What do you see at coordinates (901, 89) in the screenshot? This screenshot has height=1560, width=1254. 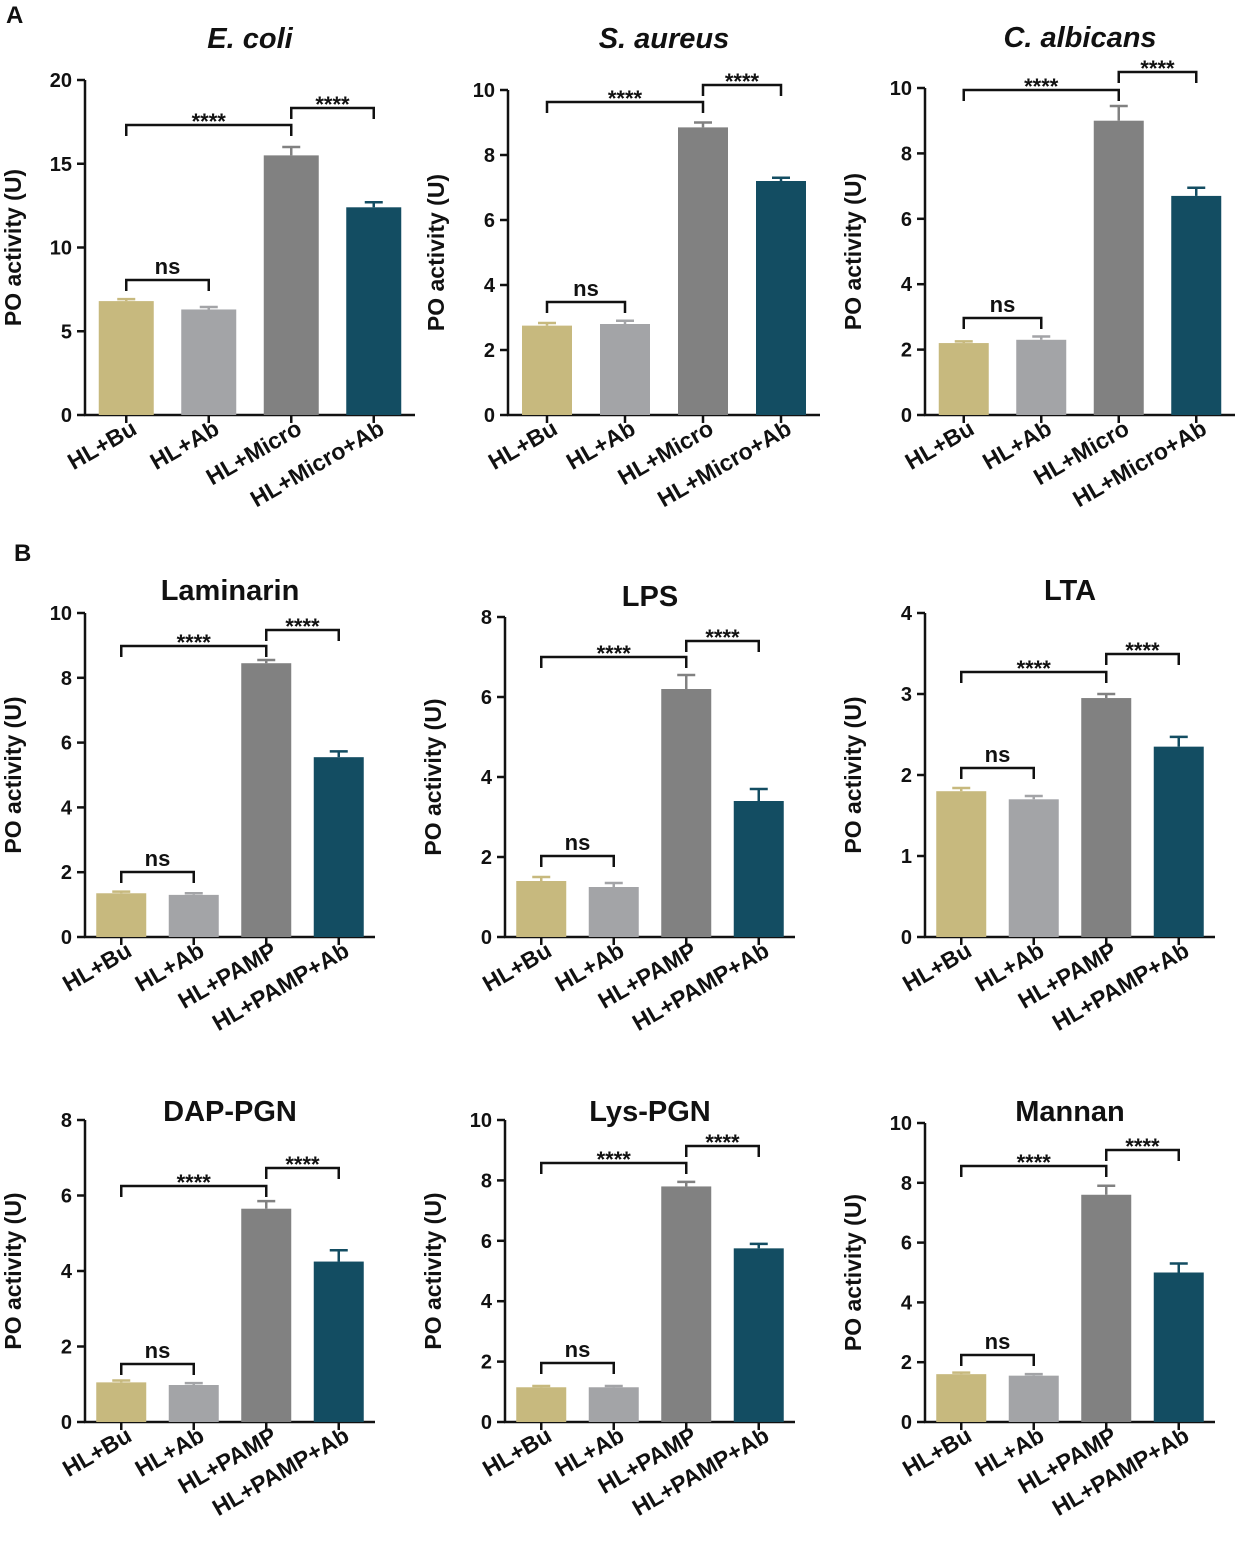 I see `chart3-y-tick-label: 10` at bounding box center [901, 89].